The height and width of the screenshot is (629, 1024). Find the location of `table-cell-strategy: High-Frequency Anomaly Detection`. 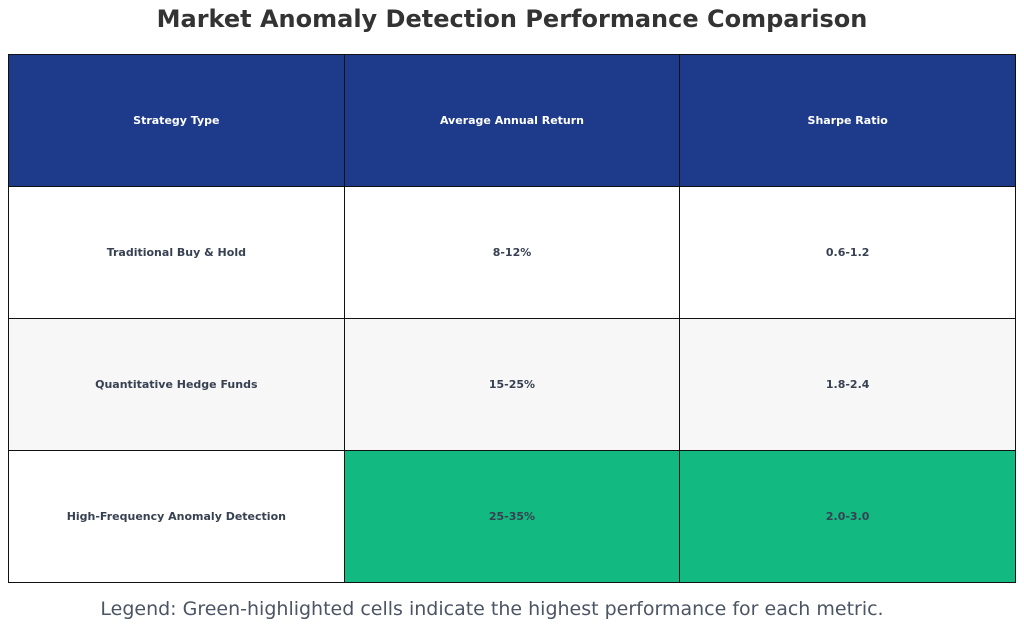

table-cell-strategy: High-Frequency Anomaly Detection is located at coordinates (176, 516).